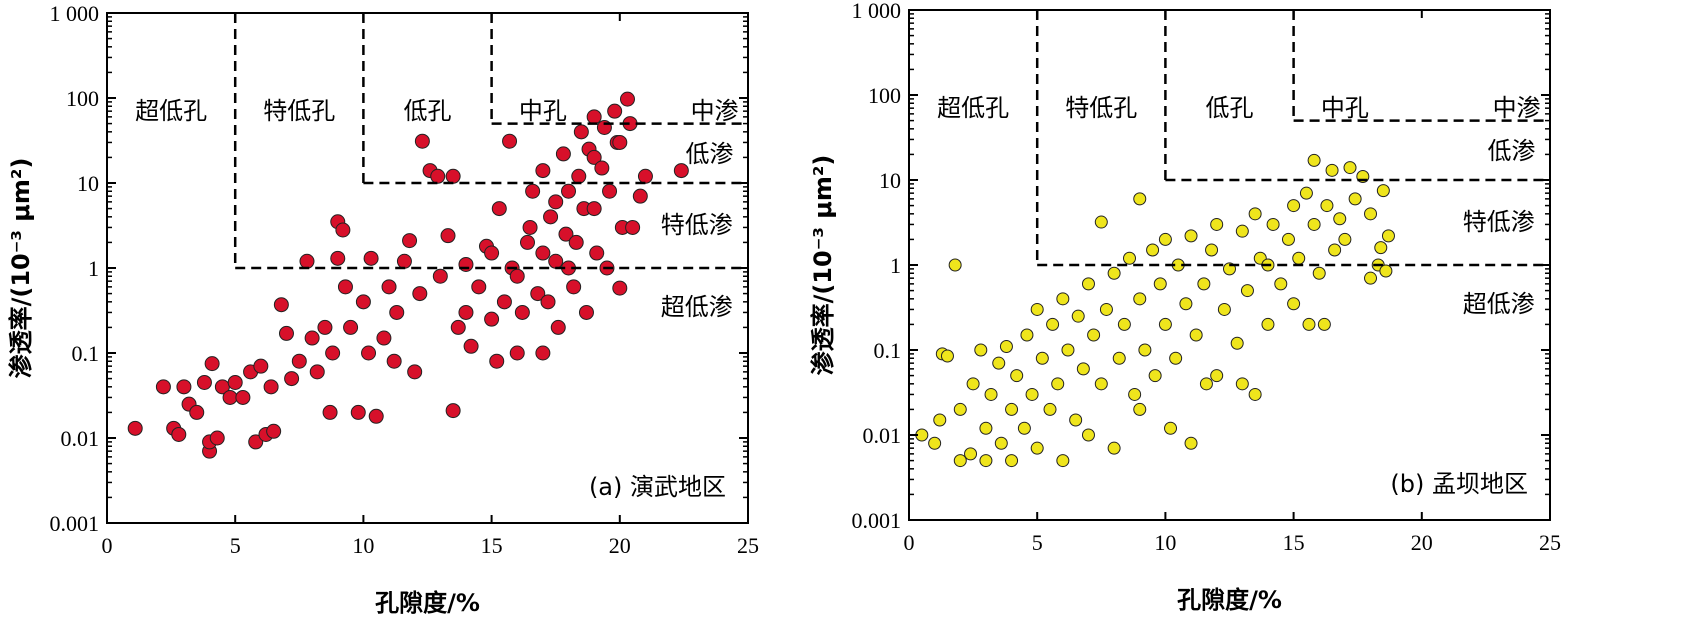 The height and width of the screenshot is (642, 1687). I want to click on y-axis-label: 渗透率/(10⁻³ μm²), so click(823, 265).